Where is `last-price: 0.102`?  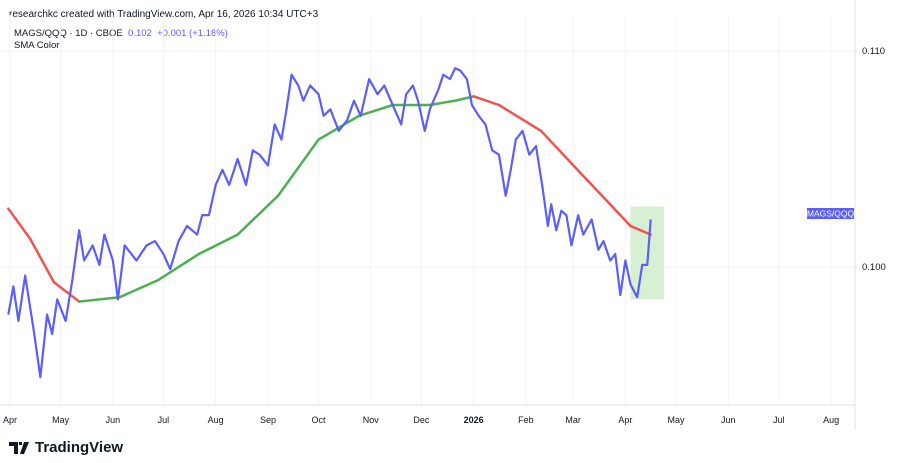 last-price: 0.102 is located at coordinates (140, 33).